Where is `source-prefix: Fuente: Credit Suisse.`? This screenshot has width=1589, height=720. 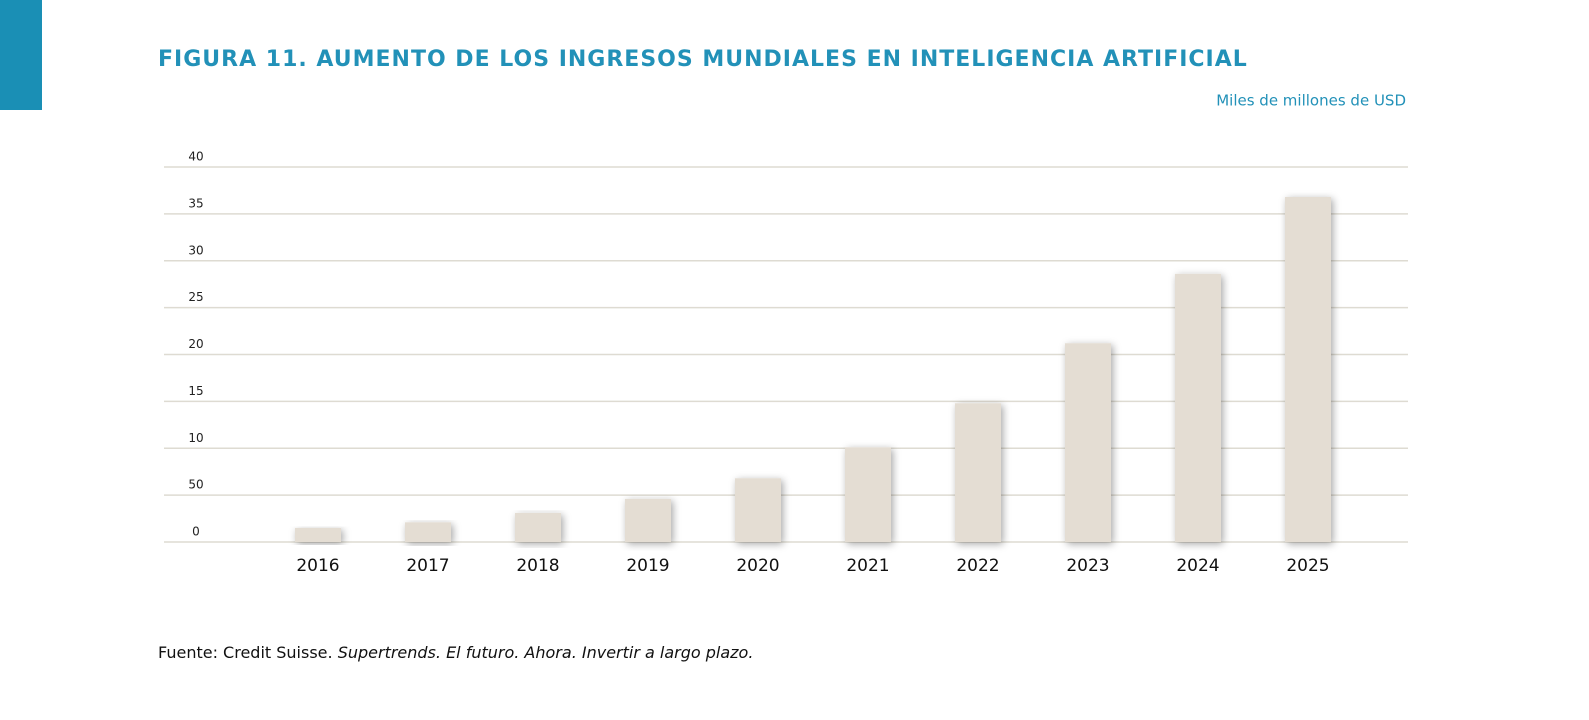 source-prefix: Fuente: Credit Suisse. is located at coordinates (245, 652).